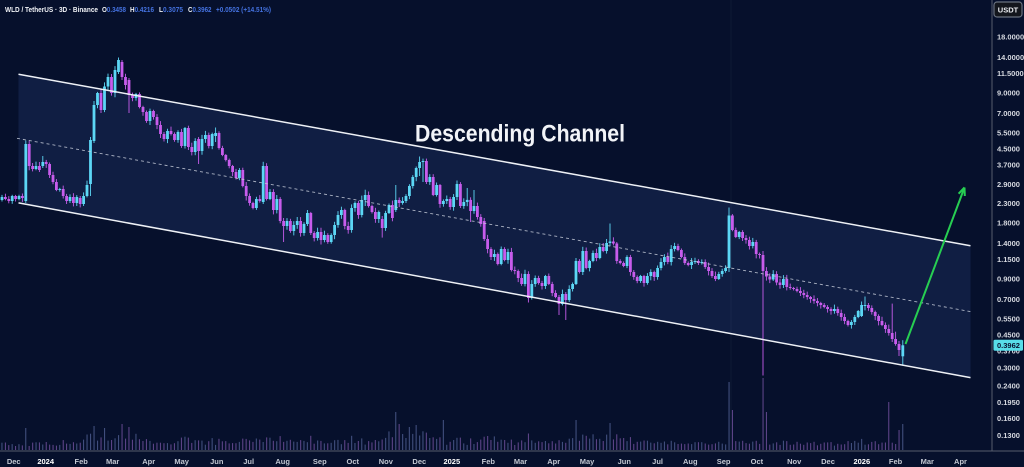 The image size is (1024, 467). What do you see at coordinates (1008, 113) in the screenshot?
I see `svg-text: 7.0000` at bounding box center [1008, 113].